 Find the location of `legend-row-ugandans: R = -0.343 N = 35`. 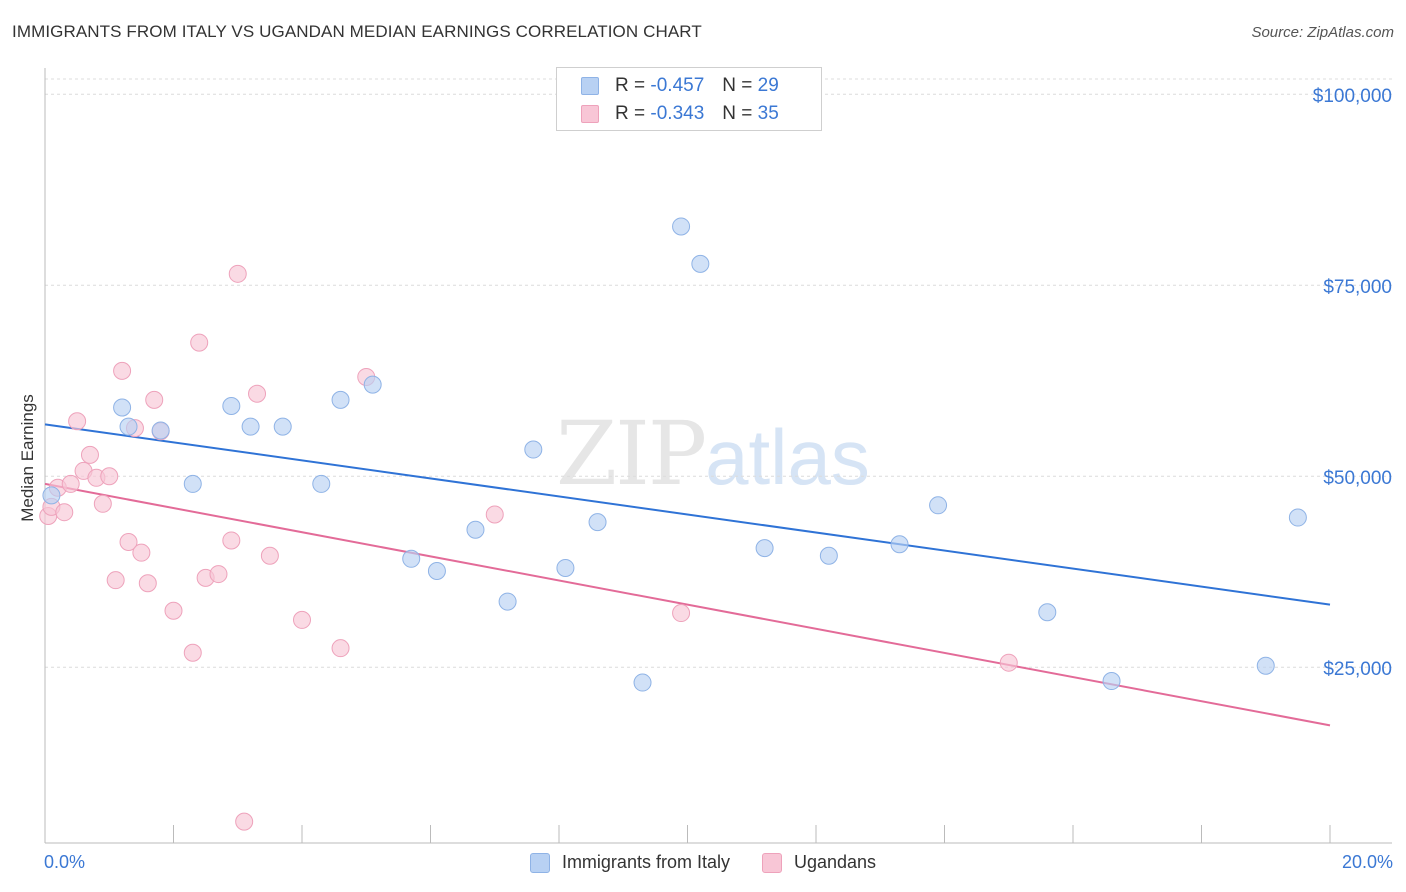

legend-row-ugandans: R = -0.343 N = 35 is located at coordinates (680, 114).